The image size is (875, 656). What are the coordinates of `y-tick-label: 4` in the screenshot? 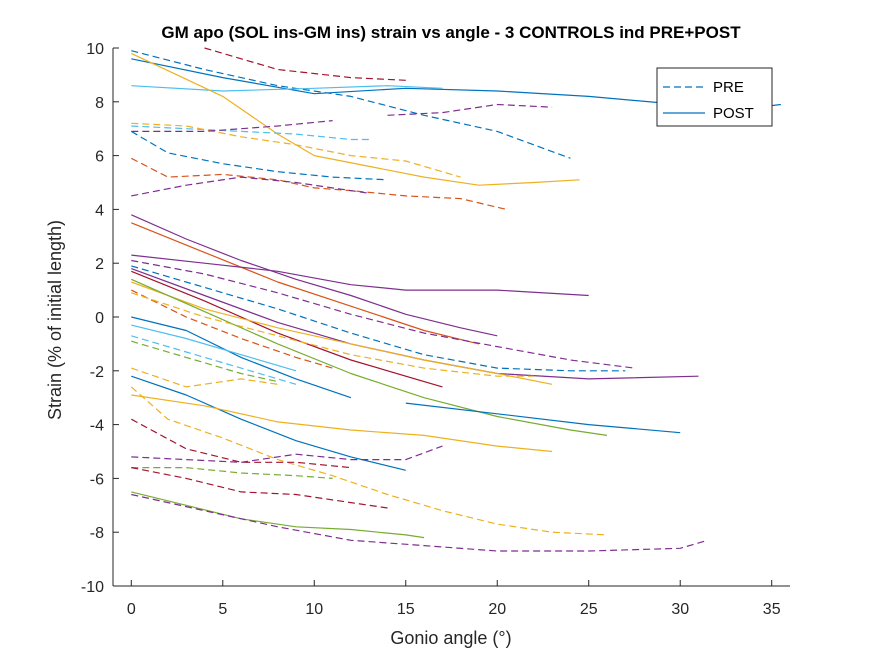 It's located at (99, 210).